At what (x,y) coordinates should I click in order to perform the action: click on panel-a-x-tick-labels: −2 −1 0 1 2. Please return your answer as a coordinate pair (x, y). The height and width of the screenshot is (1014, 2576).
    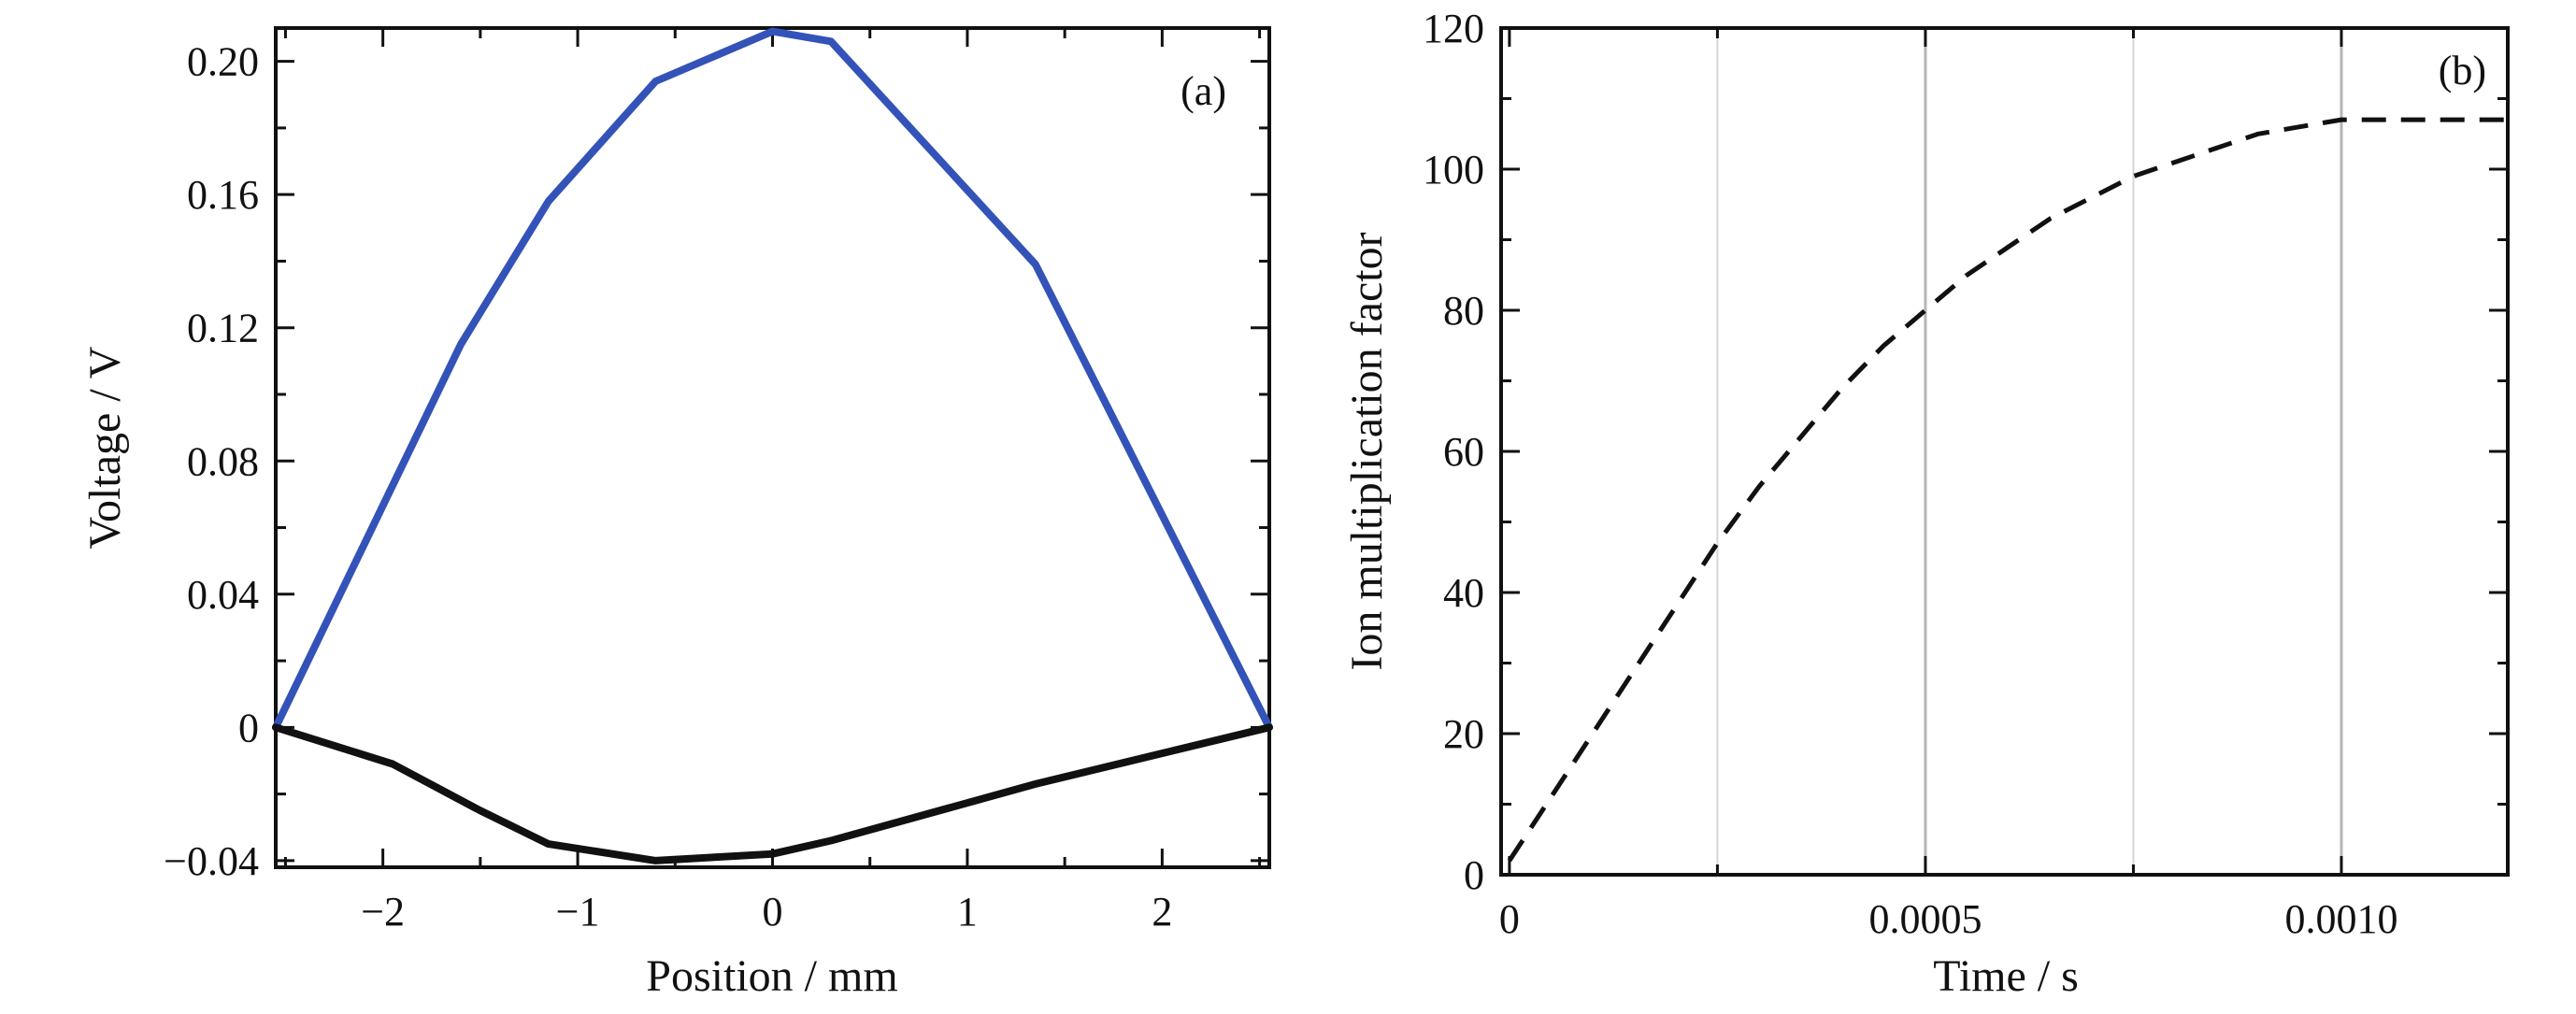
    Looking at the image, I should click on (766, 912).